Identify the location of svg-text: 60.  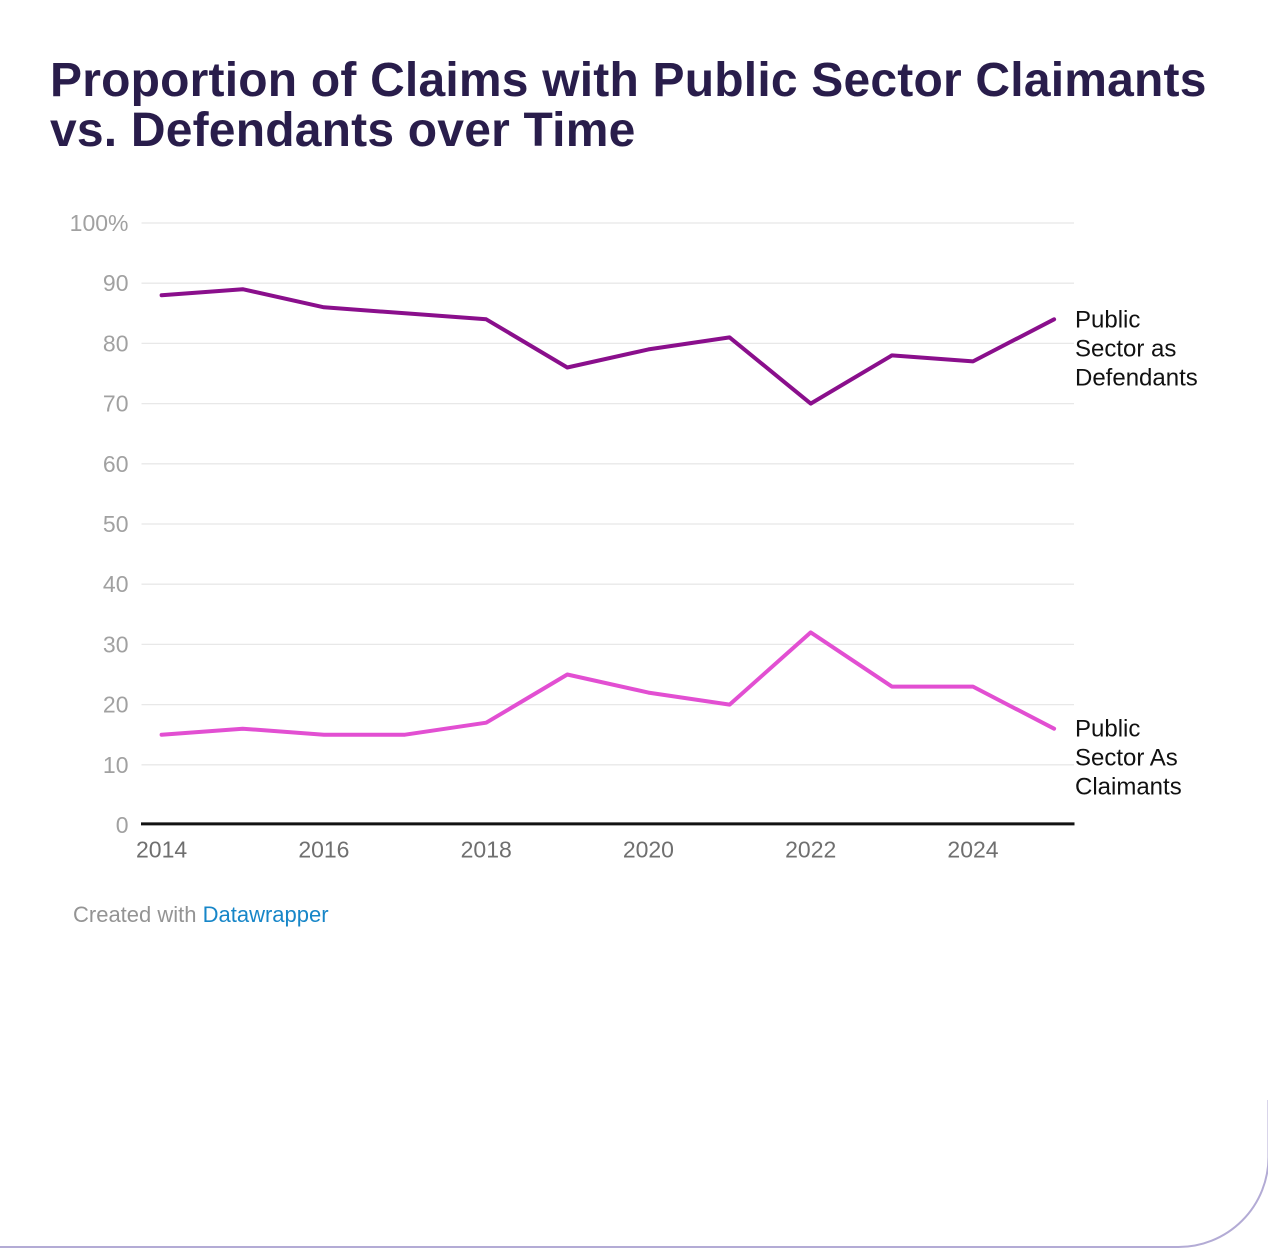
(116, 464).